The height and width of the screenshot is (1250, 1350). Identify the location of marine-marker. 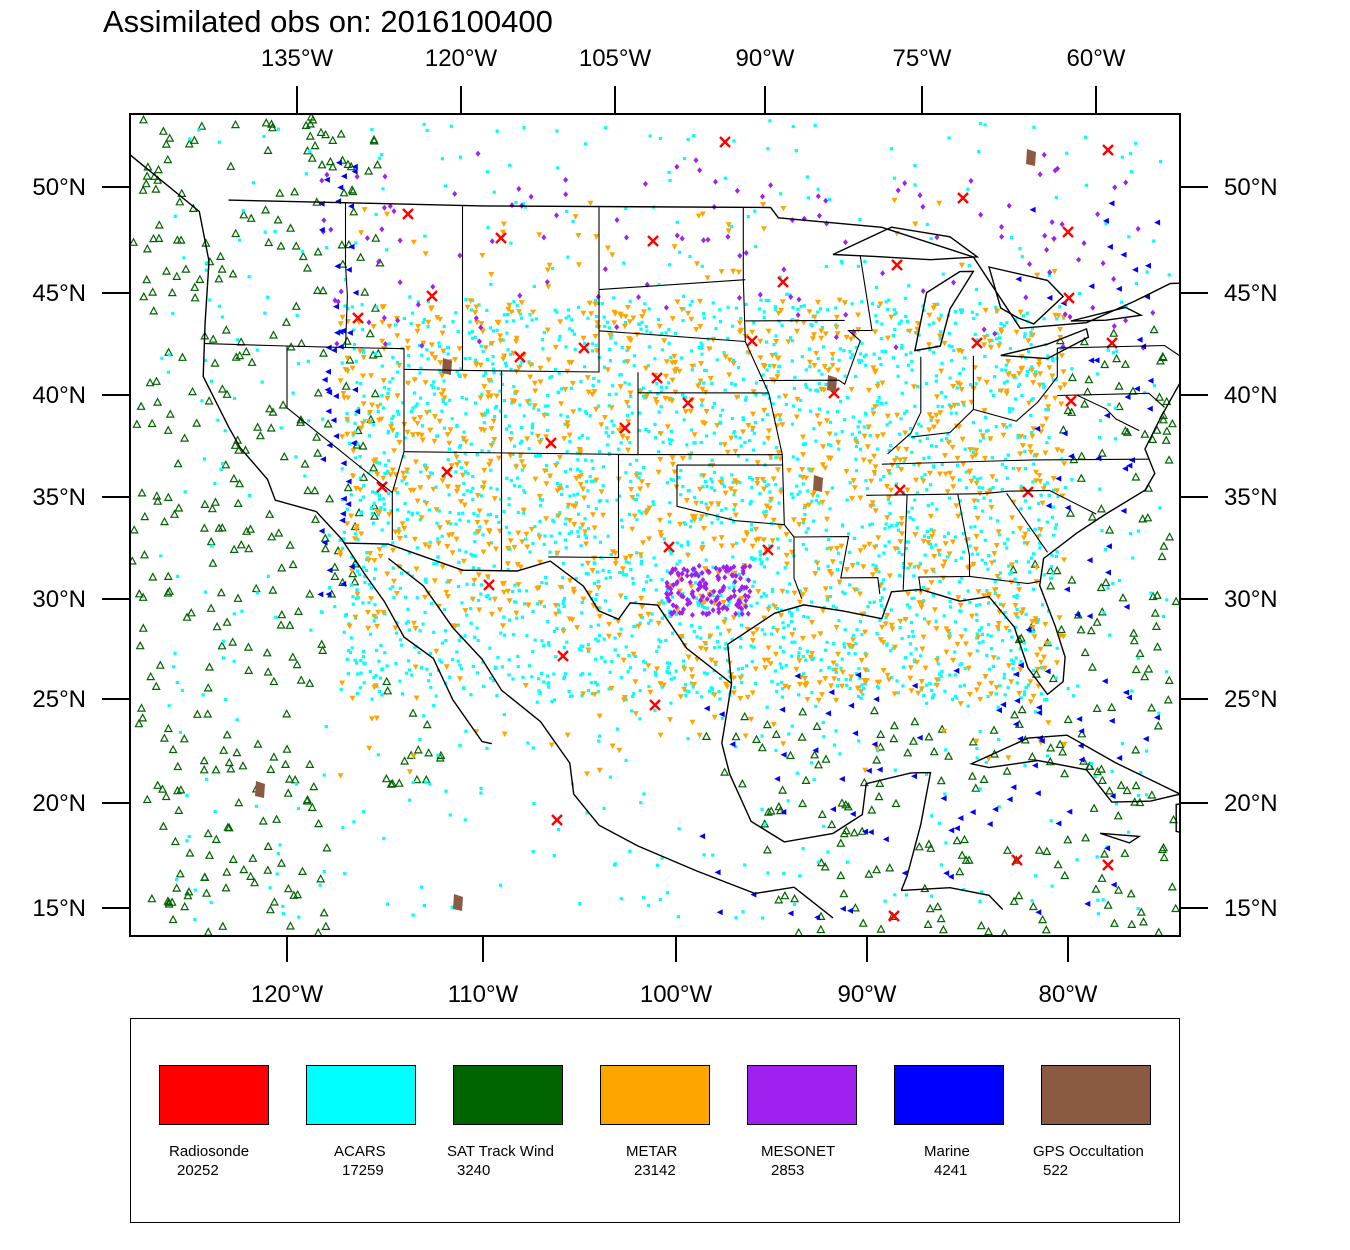
(870, 832).